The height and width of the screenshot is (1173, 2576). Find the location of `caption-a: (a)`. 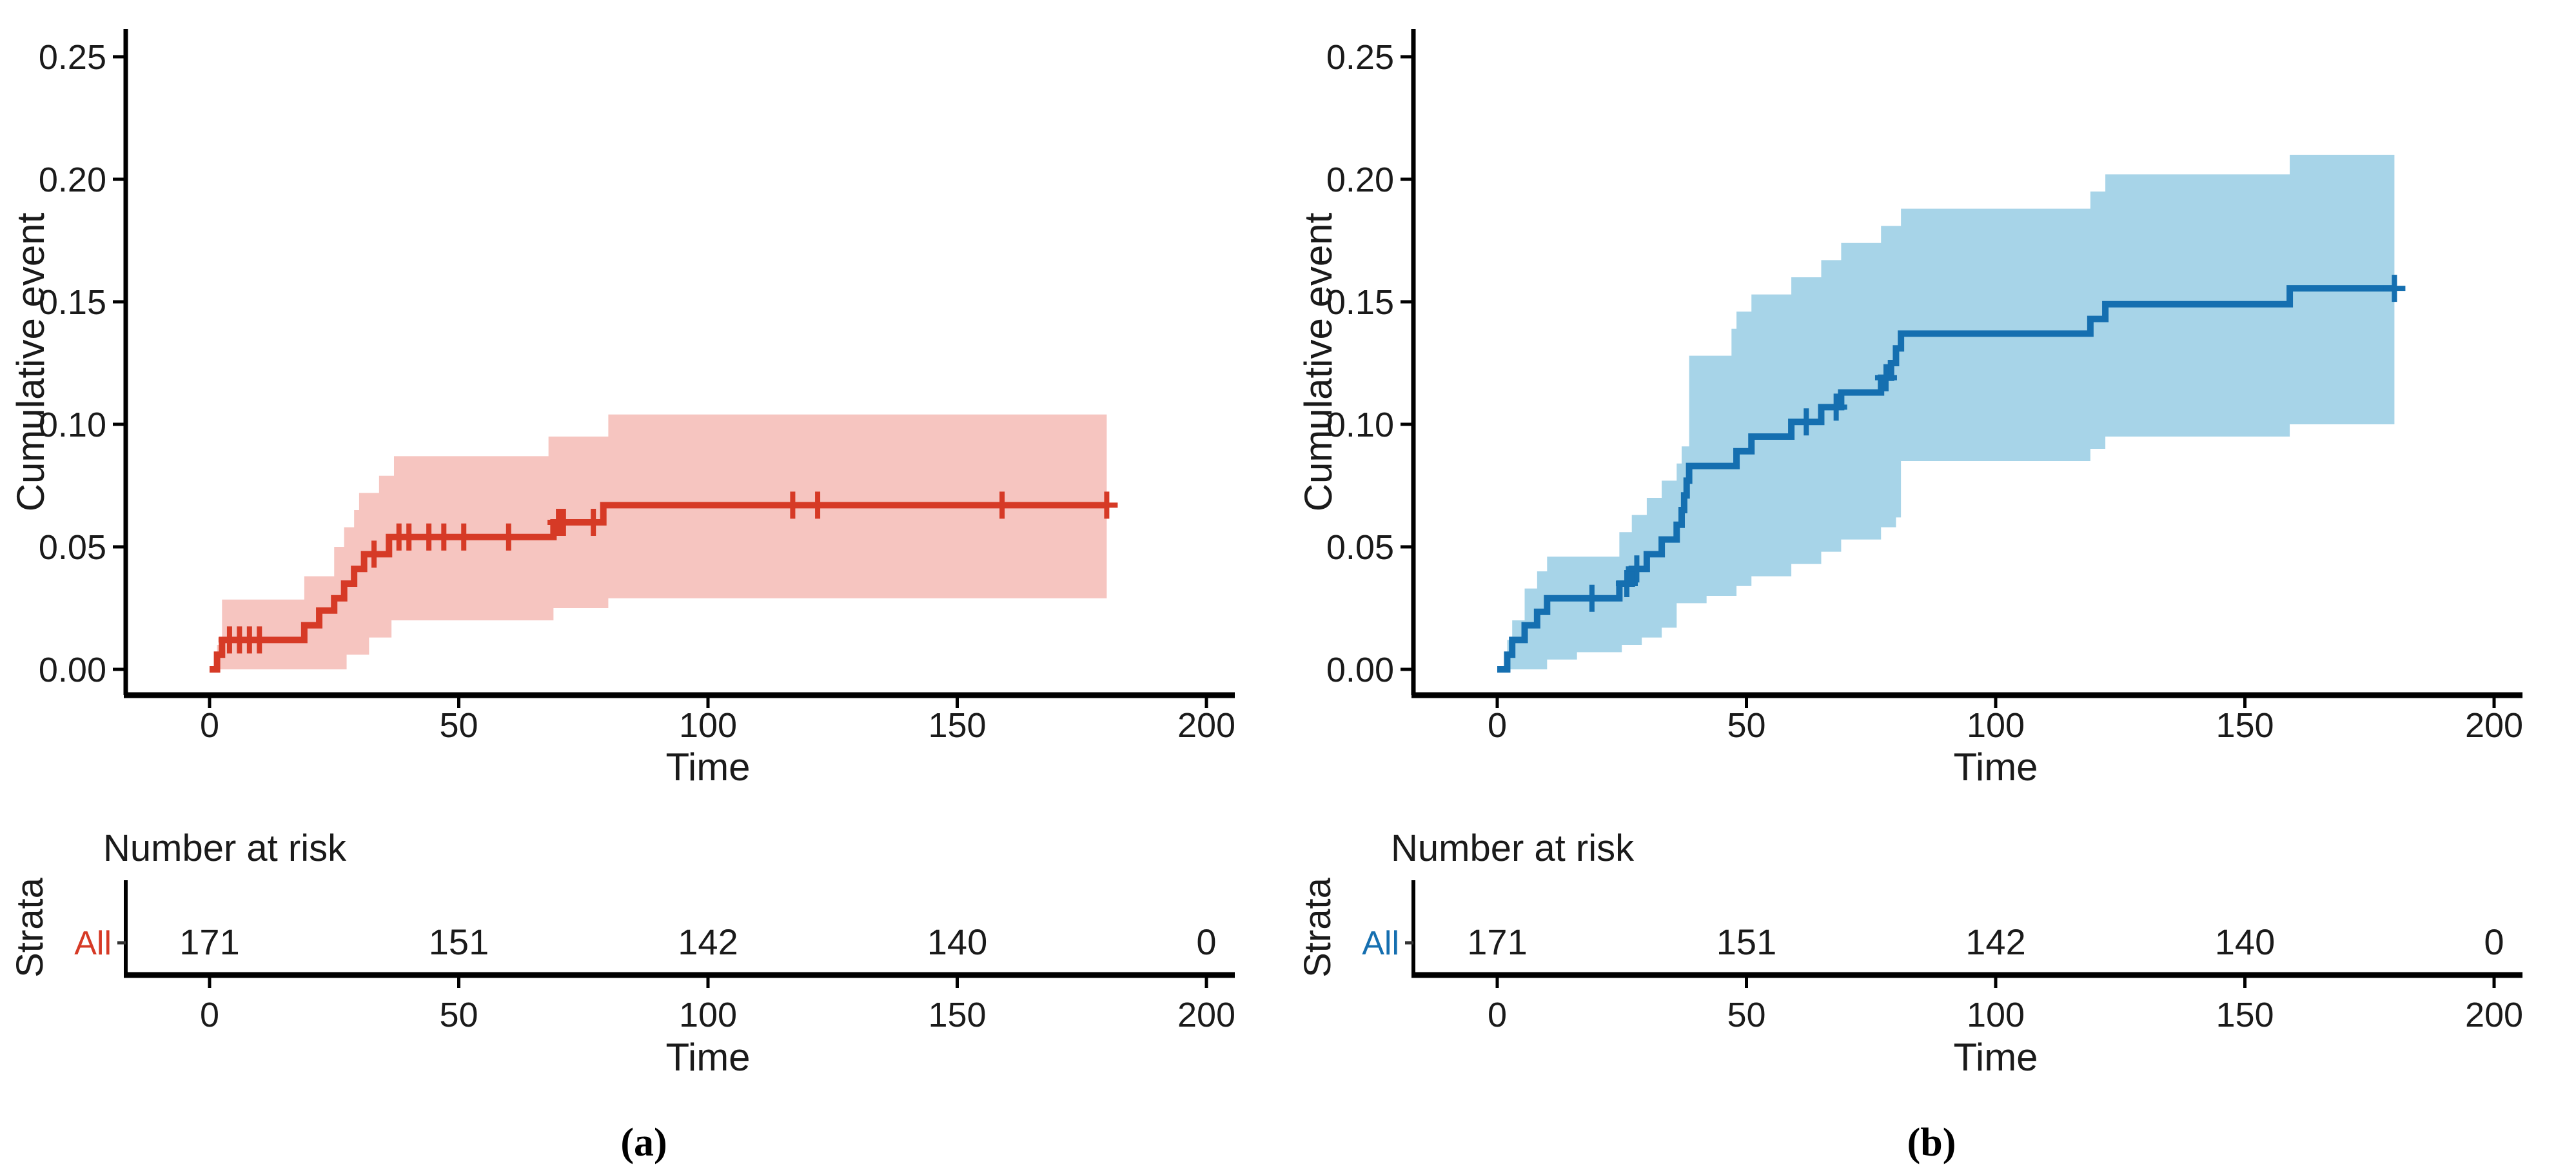

caption-a: (a) is located at coordinates (644, 1143).